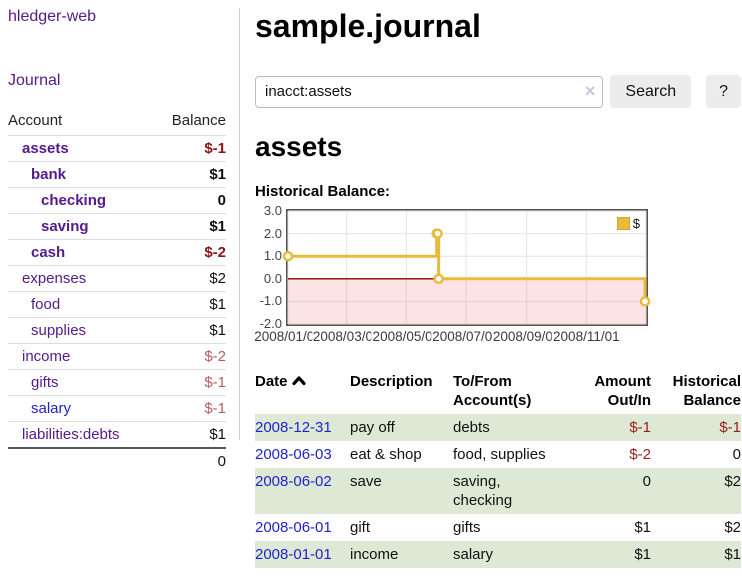 This screenshot has height=582, width=742. What do you see at coordinates (217, 278) in the screenshot?
I see `account-balance: $2` at bounding box center [217, 278].